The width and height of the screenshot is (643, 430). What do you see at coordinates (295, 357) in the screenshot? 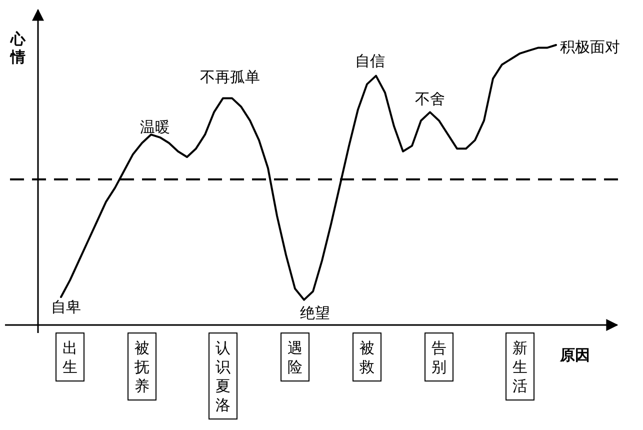
I see `x-tick-label: 遇险` at bounding box center [295, 357].